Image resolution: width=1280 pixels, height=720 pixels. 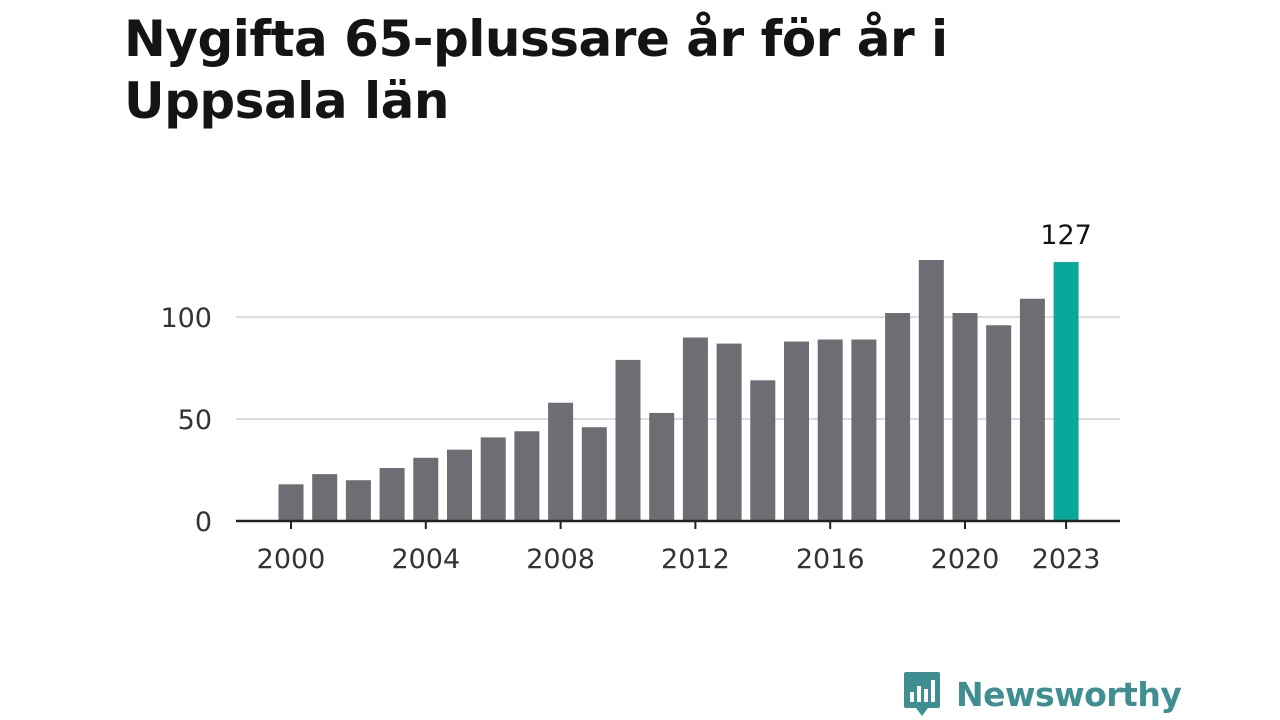 I want to click on newsworthy-logo: Newsworthy, so click(x=1042, y=694).